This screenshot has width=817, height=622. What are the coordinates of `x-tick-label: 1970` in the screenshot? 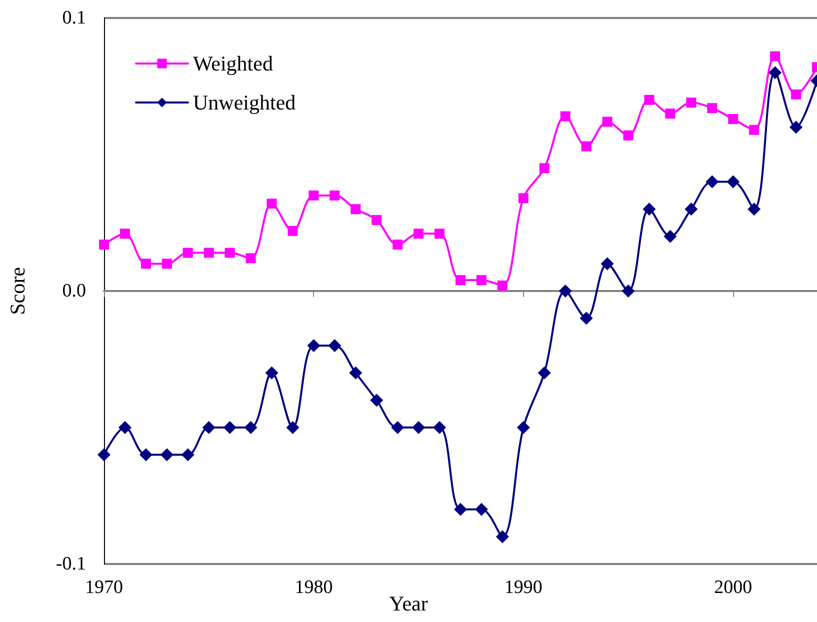 It's located at (104, 587).